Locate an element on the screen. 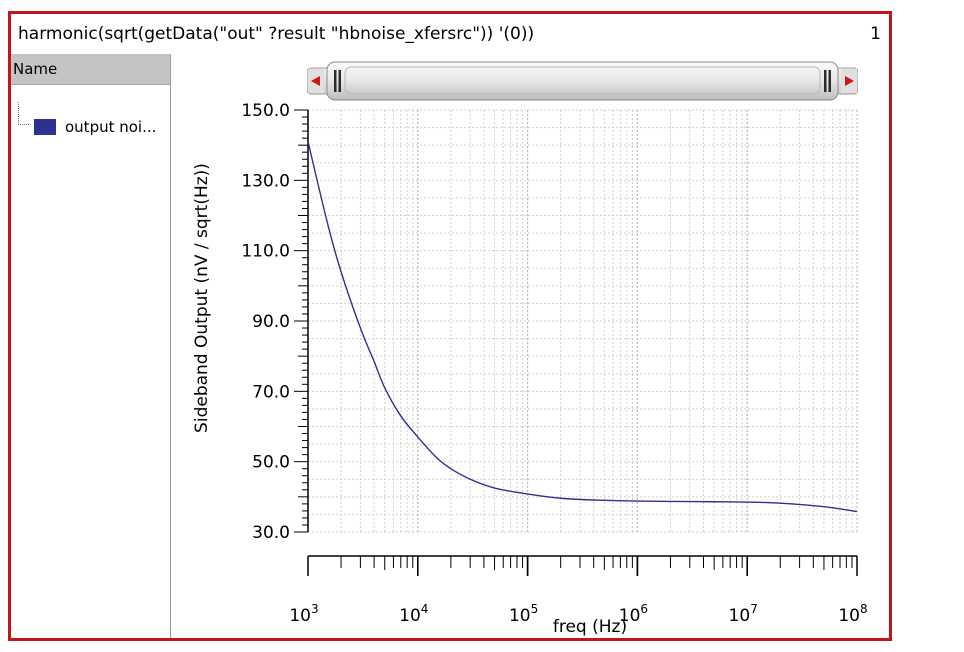 Image resolution: width=964 pixels, height=652 pixels. tree-connector-icon is located at coordinates (23, 113).